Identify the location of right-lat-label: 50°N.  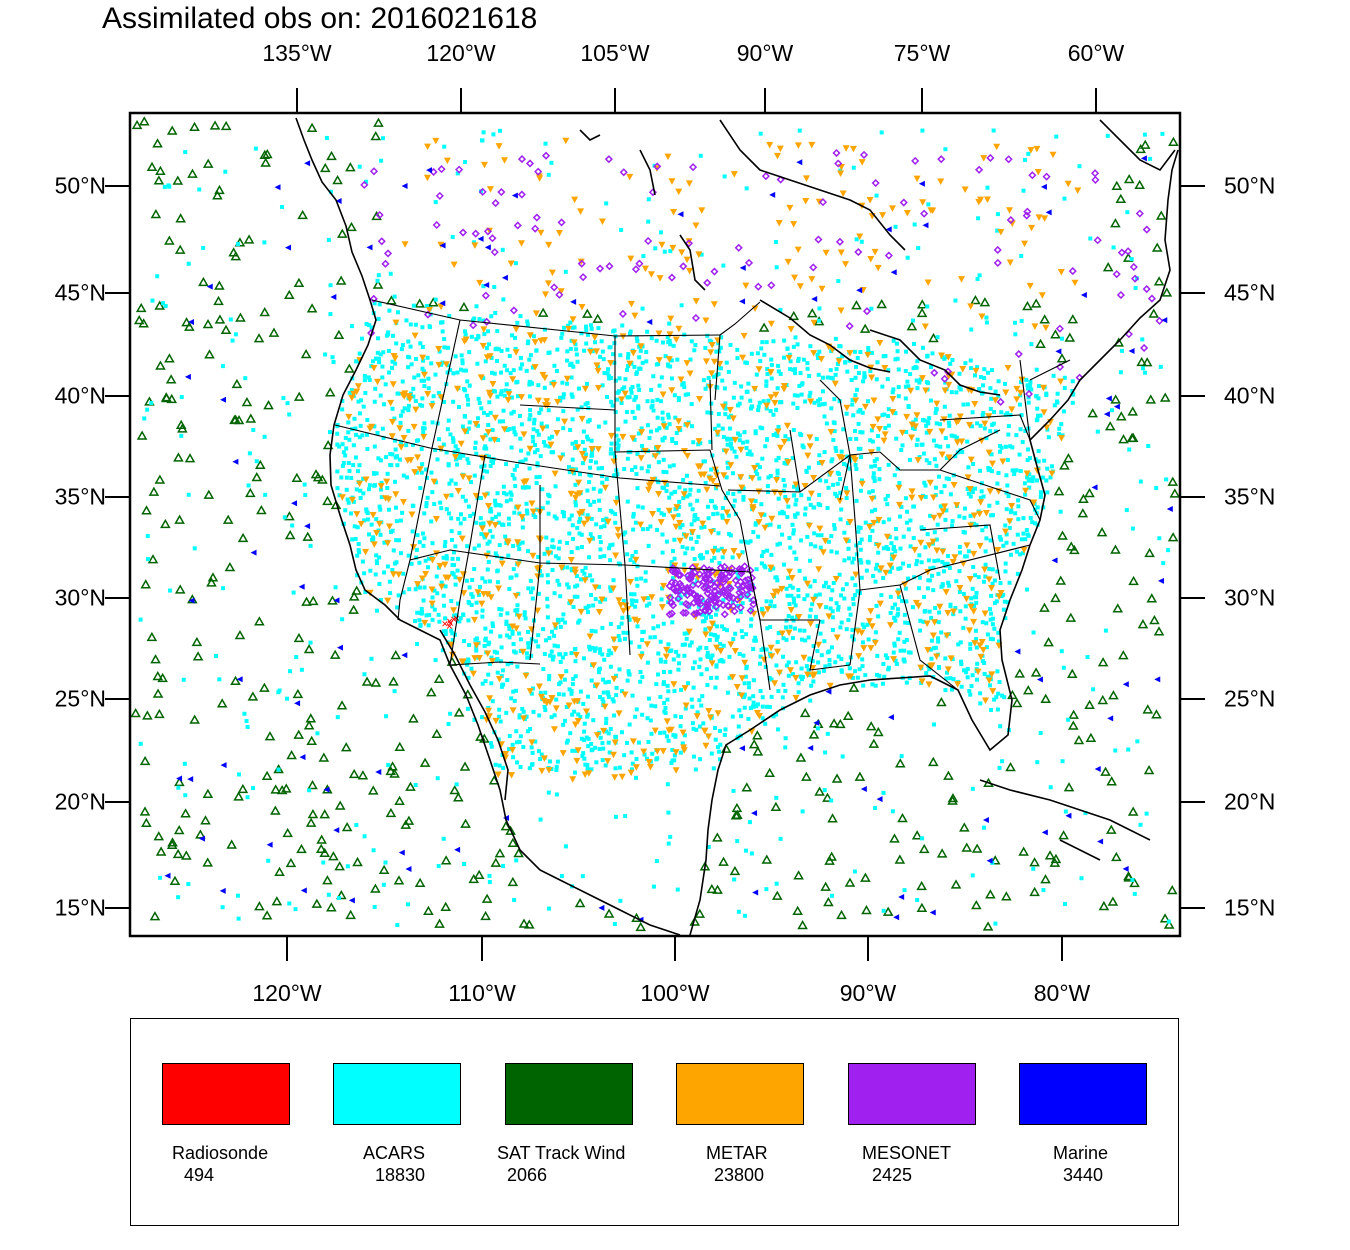
(1250, 185).